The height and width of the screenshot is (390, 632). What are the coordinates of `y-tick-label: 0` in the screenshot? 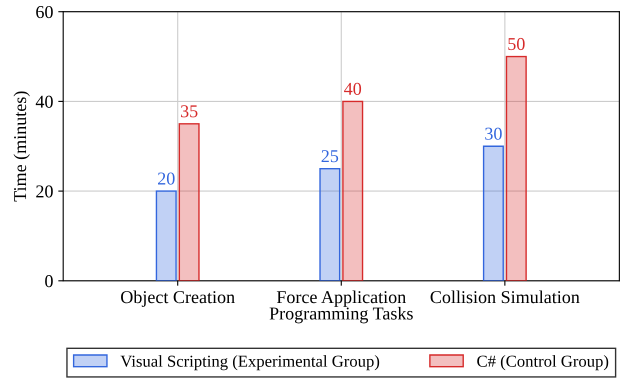 It's located at (49, 281).